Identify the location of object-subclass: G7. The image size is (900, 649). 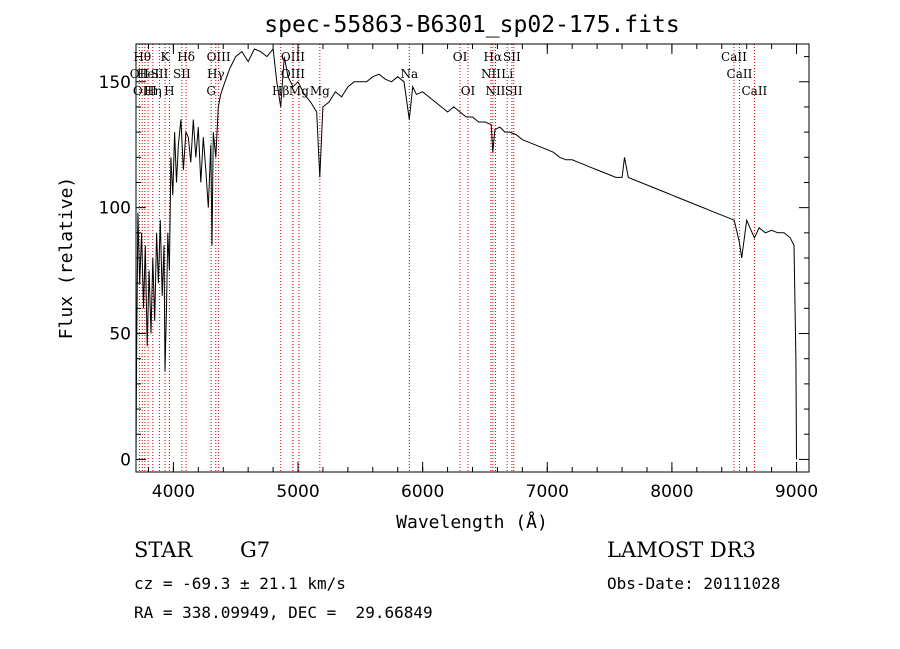
(255, 550).